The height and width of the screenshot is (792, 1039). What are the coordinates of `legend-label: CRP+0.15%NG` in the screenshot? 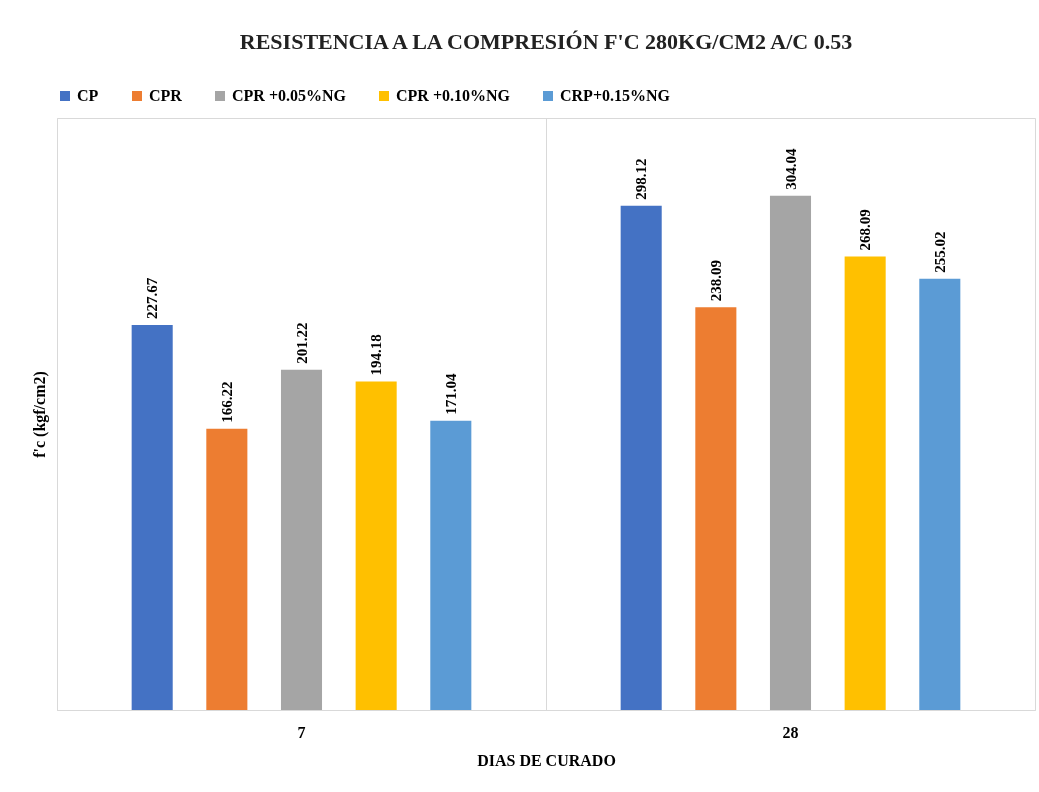 It's located at (615, 95).